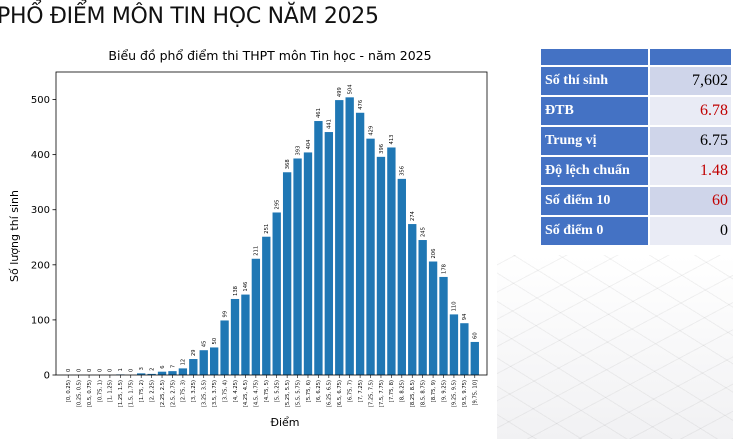 The image size is (733, 439). Describe the element at coordinates (278, 205) in the screenshot. I see `data-label: 295` at that location.